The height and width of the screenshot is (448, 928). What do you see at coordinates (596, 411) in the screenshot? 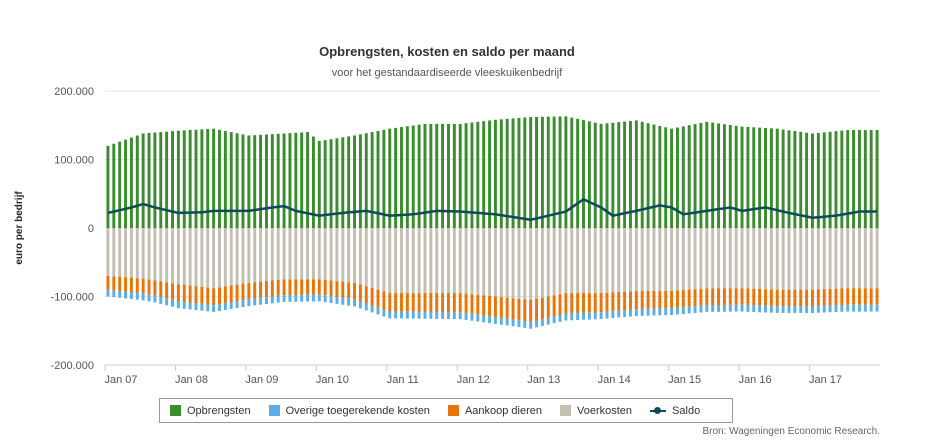
I see `legend-item-voerkosten: Voerkosten` at bounding box center [596, 411].